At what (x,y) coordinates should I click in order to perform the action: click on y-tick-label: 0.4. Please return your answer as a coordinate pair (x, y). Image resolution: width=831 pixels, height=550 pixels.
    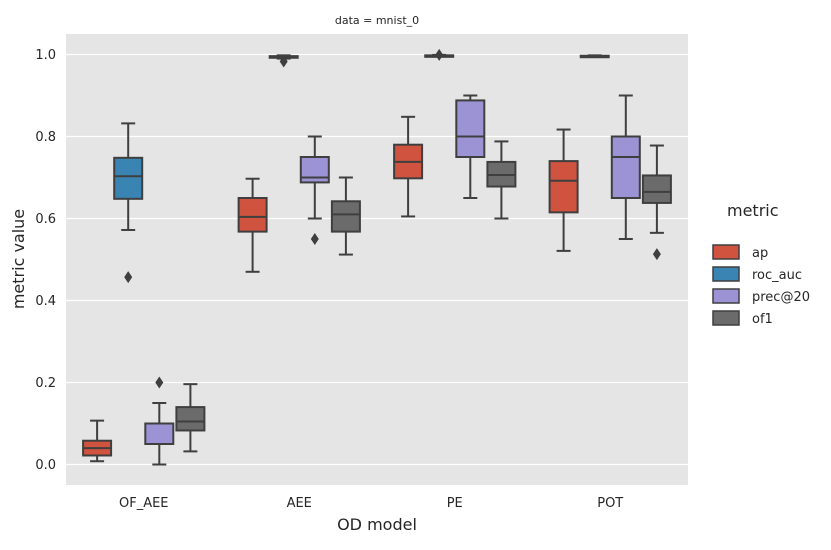
    Looking at the image, I should click on (45, 301).